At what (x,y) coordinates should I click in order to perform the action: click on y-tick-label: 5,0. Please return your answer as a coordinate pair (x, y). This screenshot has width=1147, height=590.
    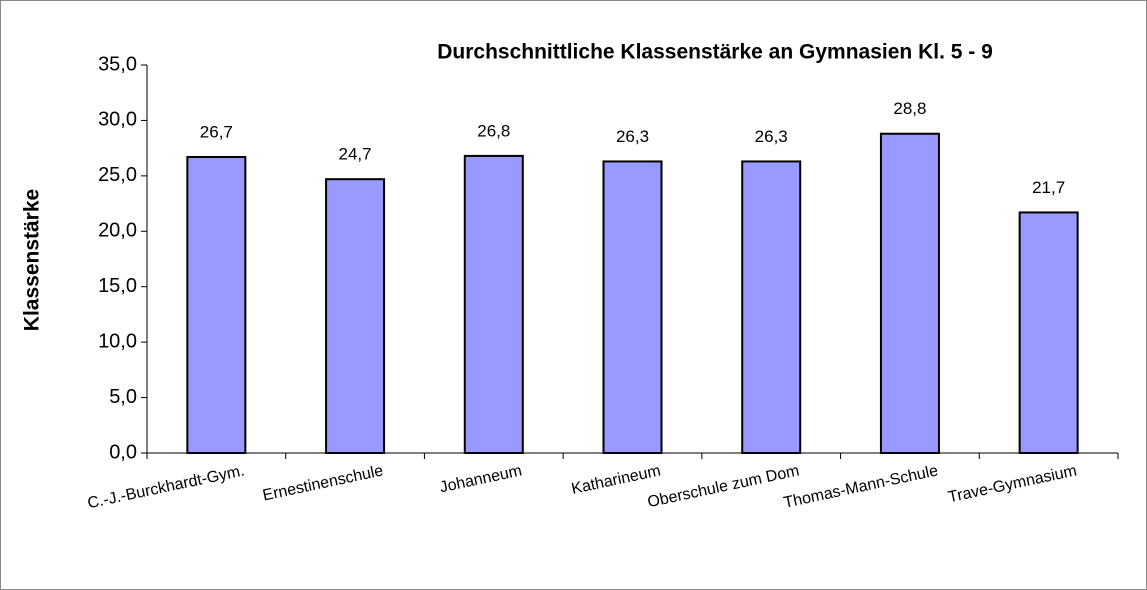
    Looking at the image, I should click on (123, 397).